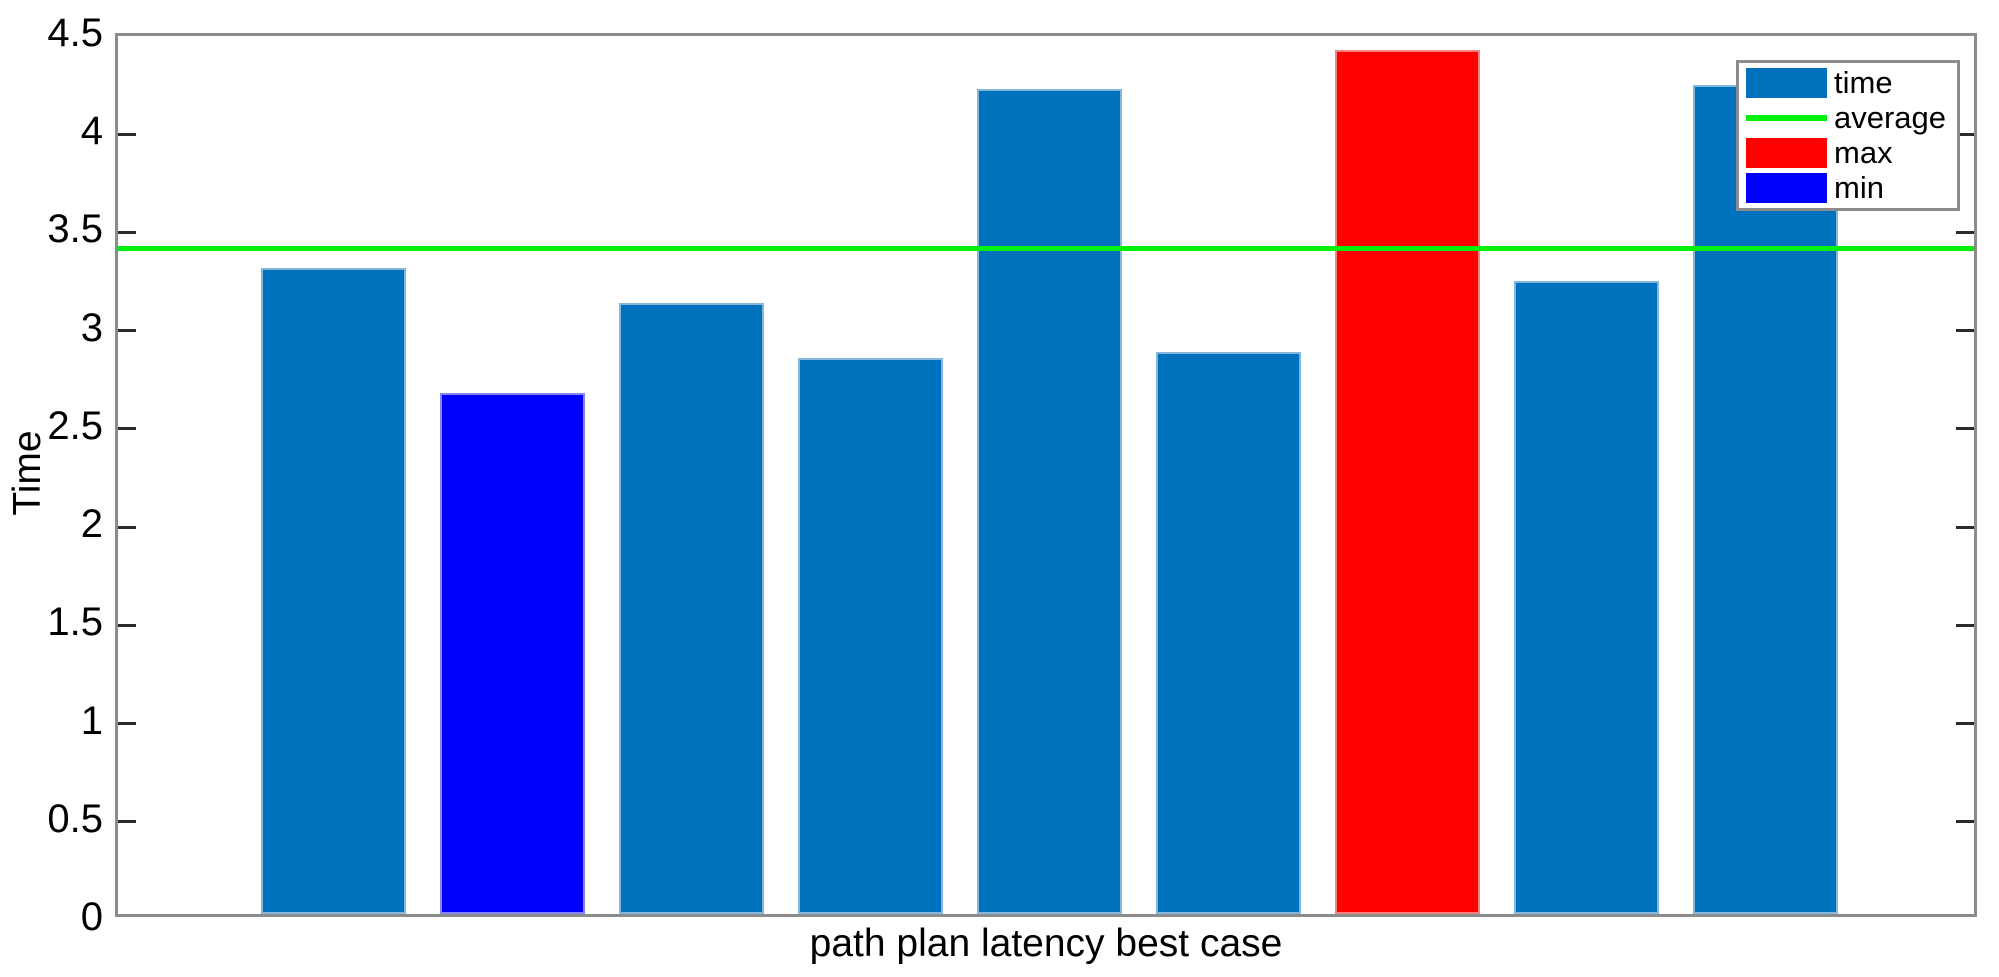  What do you see at coordinates (1863, 153) in the screenshot?
I see `legend-max-label: max` at bounding box center [1863, 153].